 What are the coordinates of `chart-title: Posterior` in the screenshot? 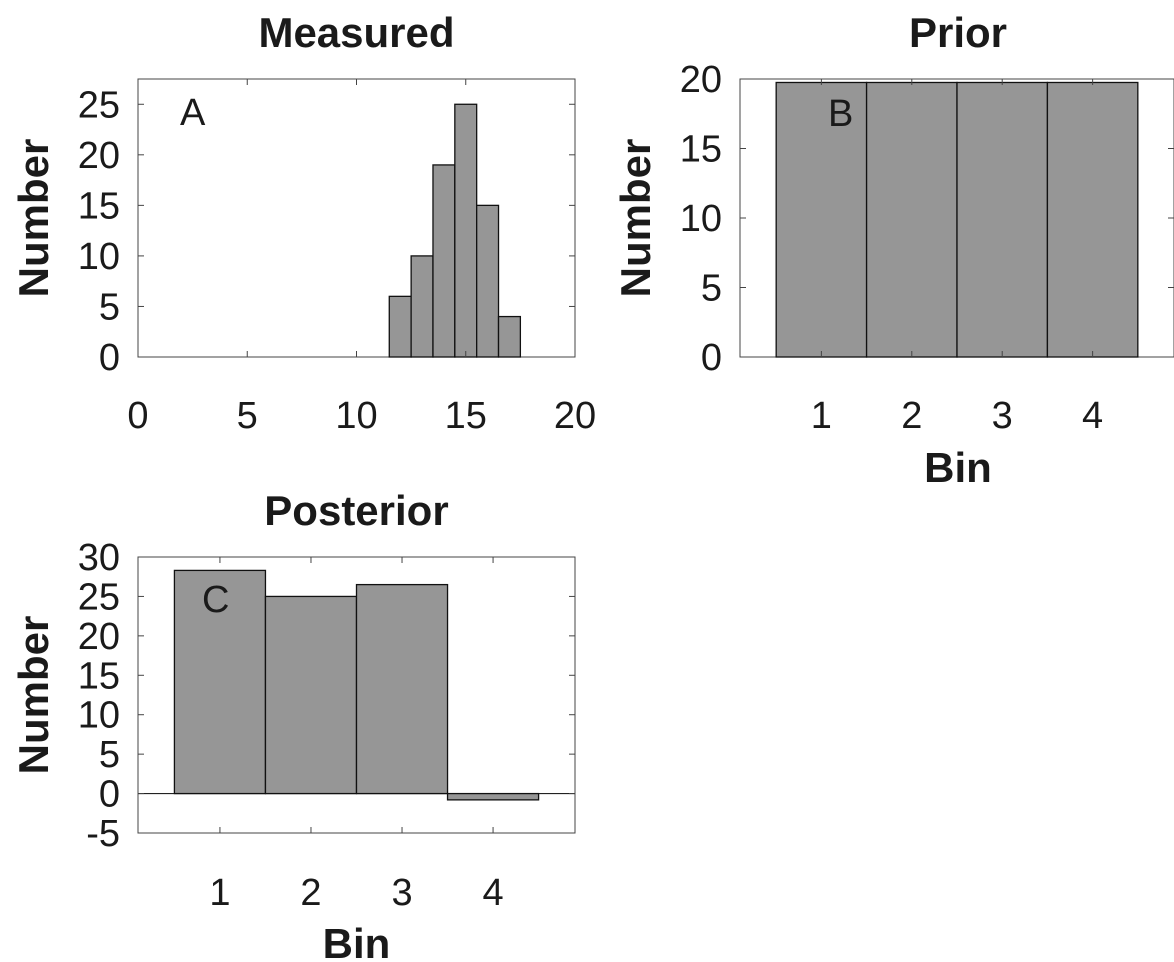 It's located at (356, 510).